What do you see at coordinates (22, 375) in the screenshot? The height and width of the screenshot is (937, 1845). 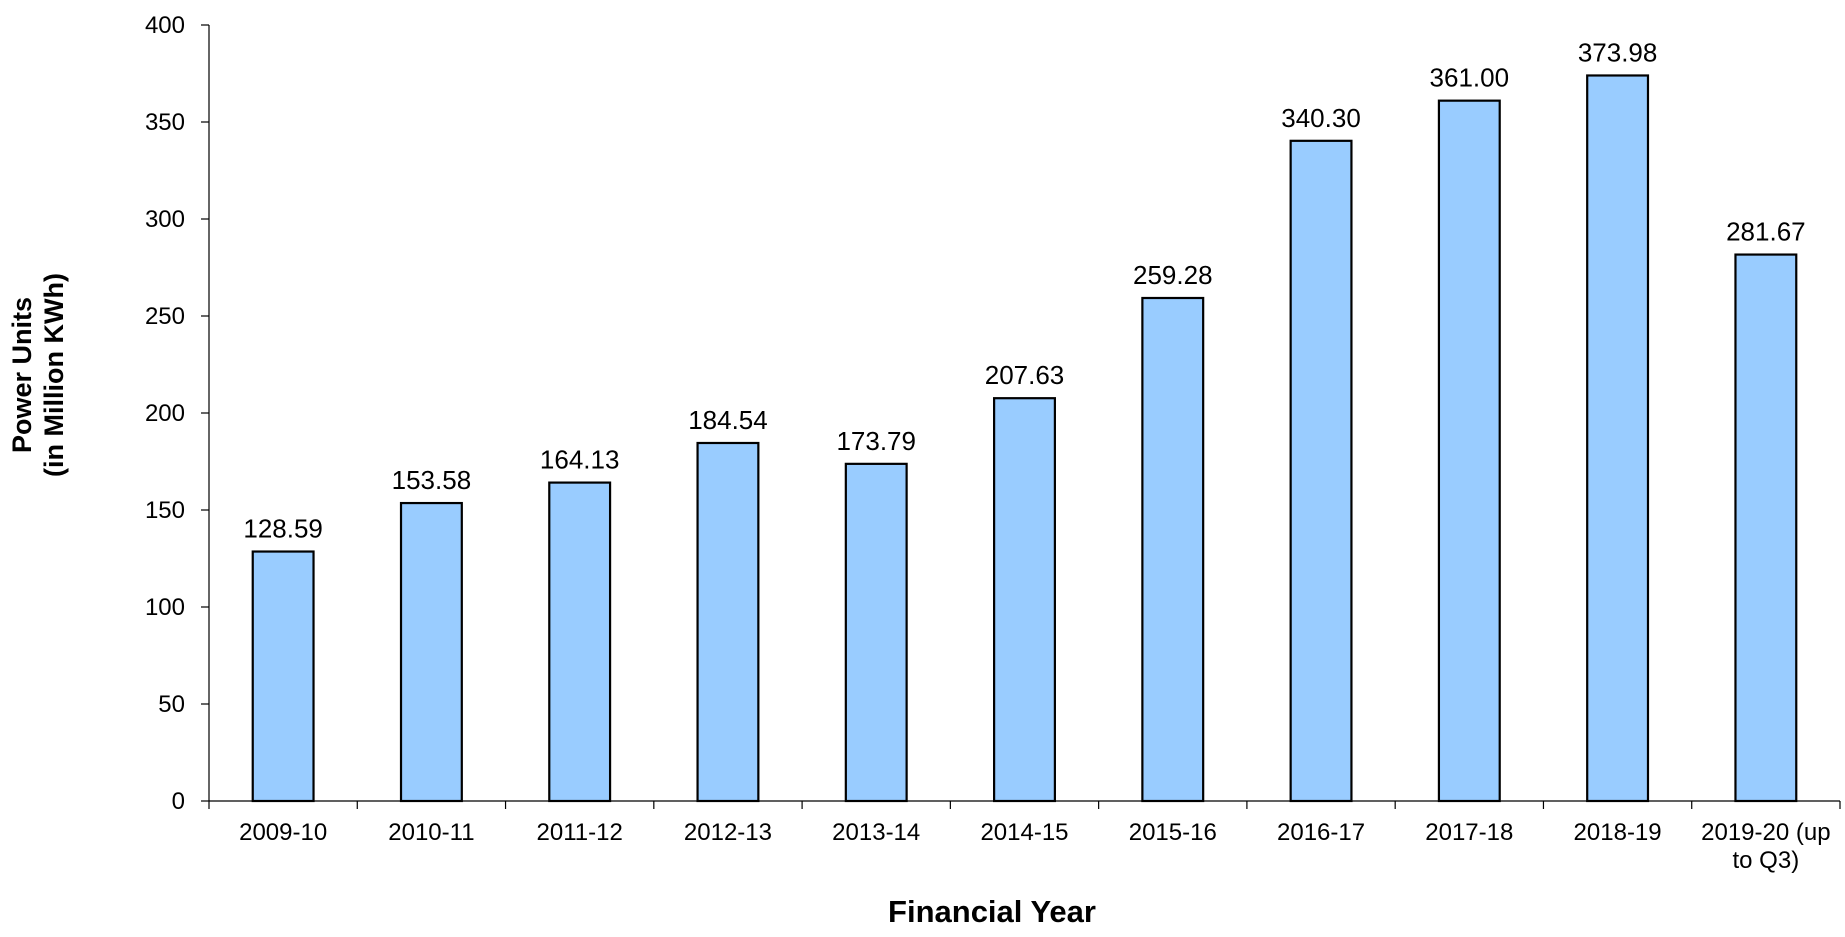 I see `y-axis-title-line: Power Units` at bounding box center [22, 375].